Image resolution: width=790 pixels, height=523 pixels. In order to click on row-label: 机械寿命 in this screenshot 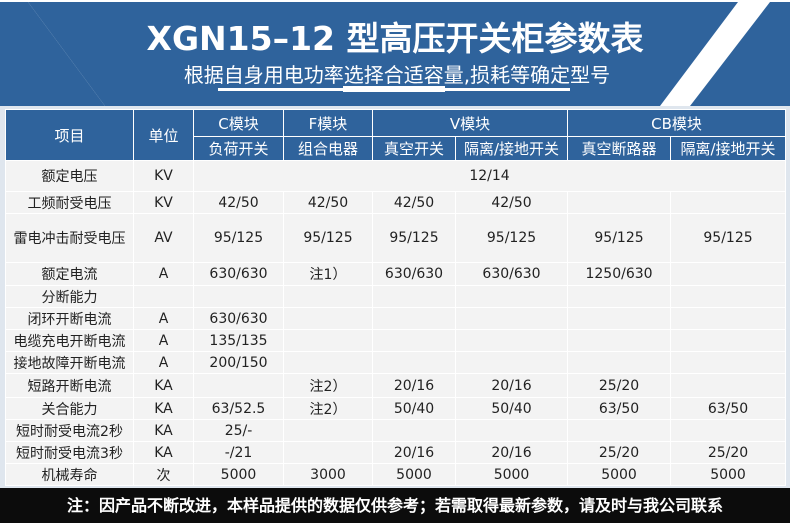, I will do `click(69, 474)`.